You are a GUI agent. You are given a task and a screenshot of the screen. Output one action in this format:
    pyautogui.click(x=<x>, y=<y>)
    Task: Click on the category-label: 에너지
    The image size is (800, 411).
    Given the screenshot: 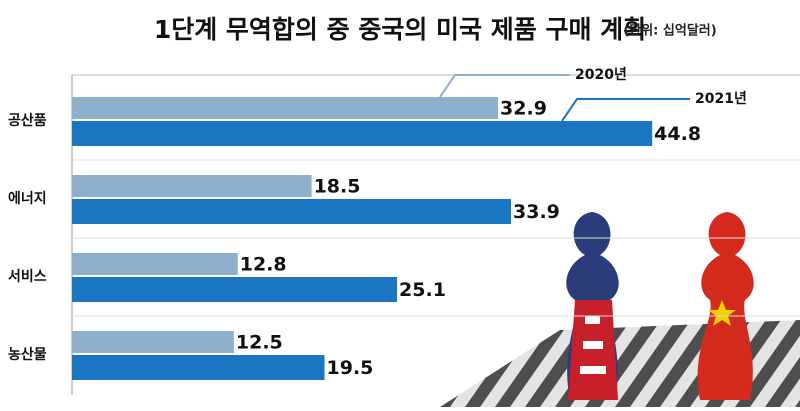 What is the action you would take?
    pyautogui.click(x=27, y=199)
    